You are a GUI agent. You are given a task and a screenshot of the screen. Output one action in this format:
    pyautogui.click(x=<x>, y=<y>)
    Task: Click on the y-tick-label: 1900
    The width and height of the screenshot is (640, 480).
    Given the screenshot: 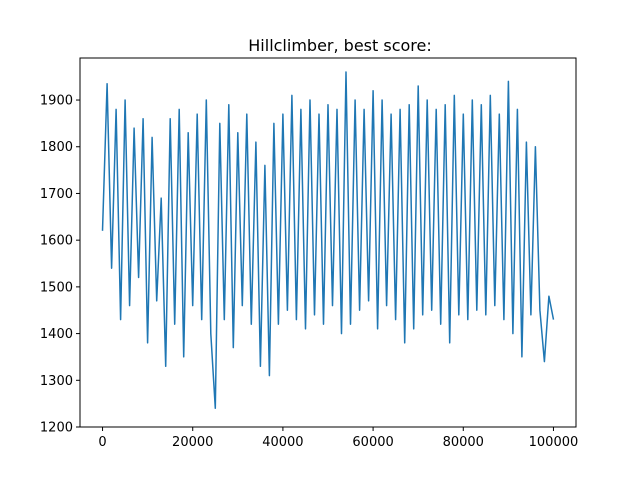 What is the action you would take?
    pyautogui.click(x=56, y=101)
    